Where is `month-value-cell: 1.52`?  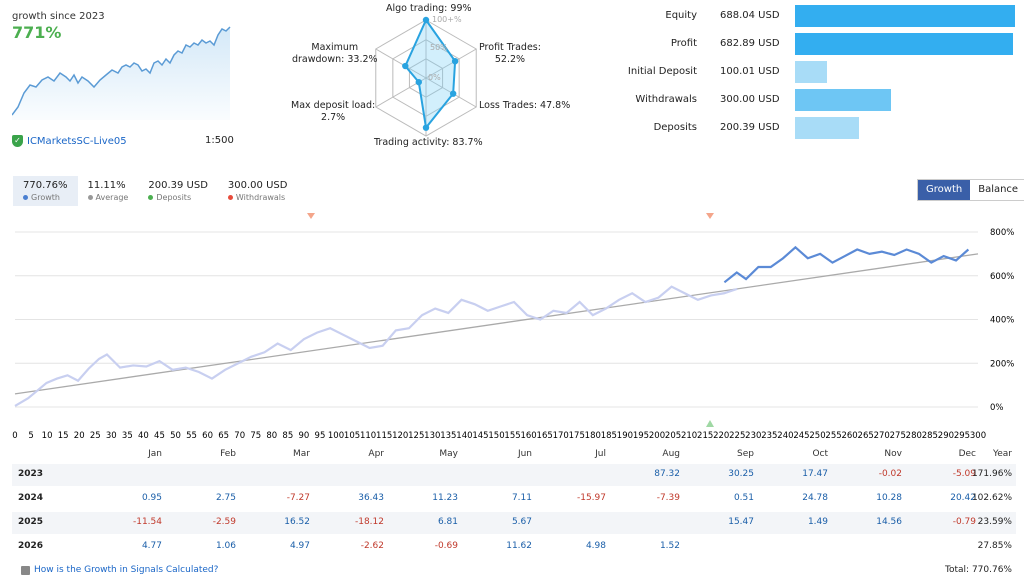
month-value-cell: 1.52 is located at coordinates (669, 546).